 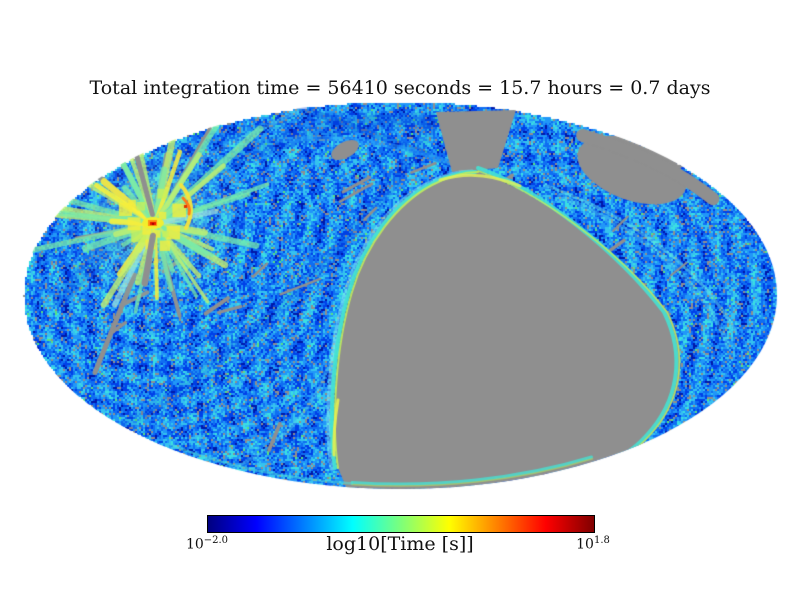 I want to click on tick-min-exponent: −2.0, so click(x=216, y=540).